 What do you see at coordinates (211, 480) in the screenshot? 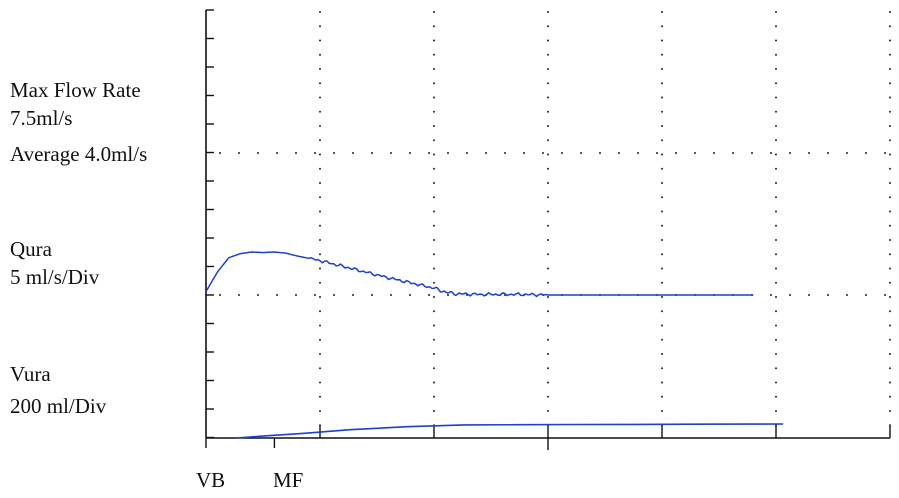
I see `vb-marker-label: VB` at bounding box center [211, 480].